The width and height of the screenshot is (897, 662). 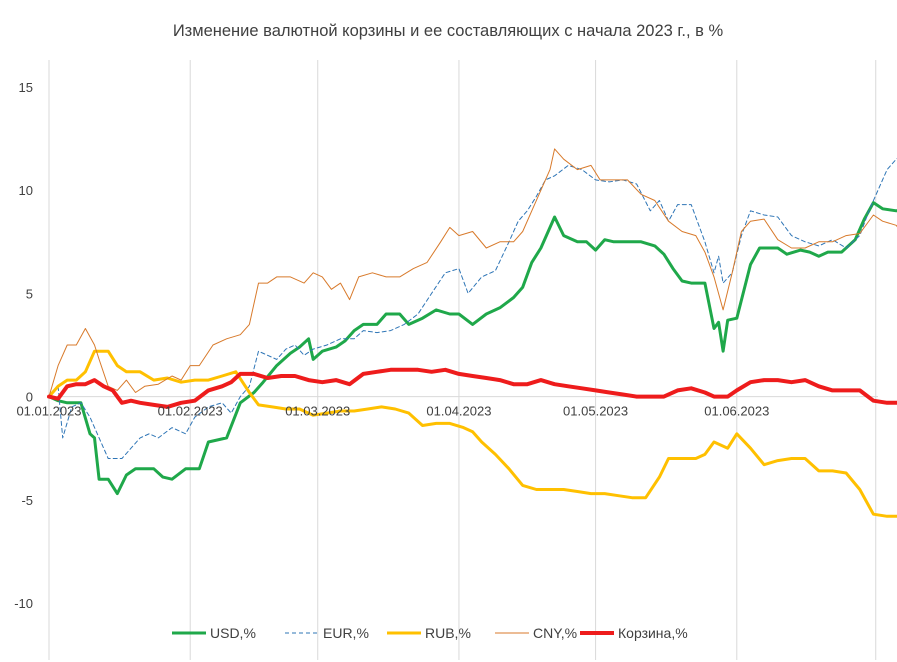 What do you see at coordinates (448, 633) in the screenshot?
I see `legend-label-3: RUB,%` at bounding box center [448, 633].